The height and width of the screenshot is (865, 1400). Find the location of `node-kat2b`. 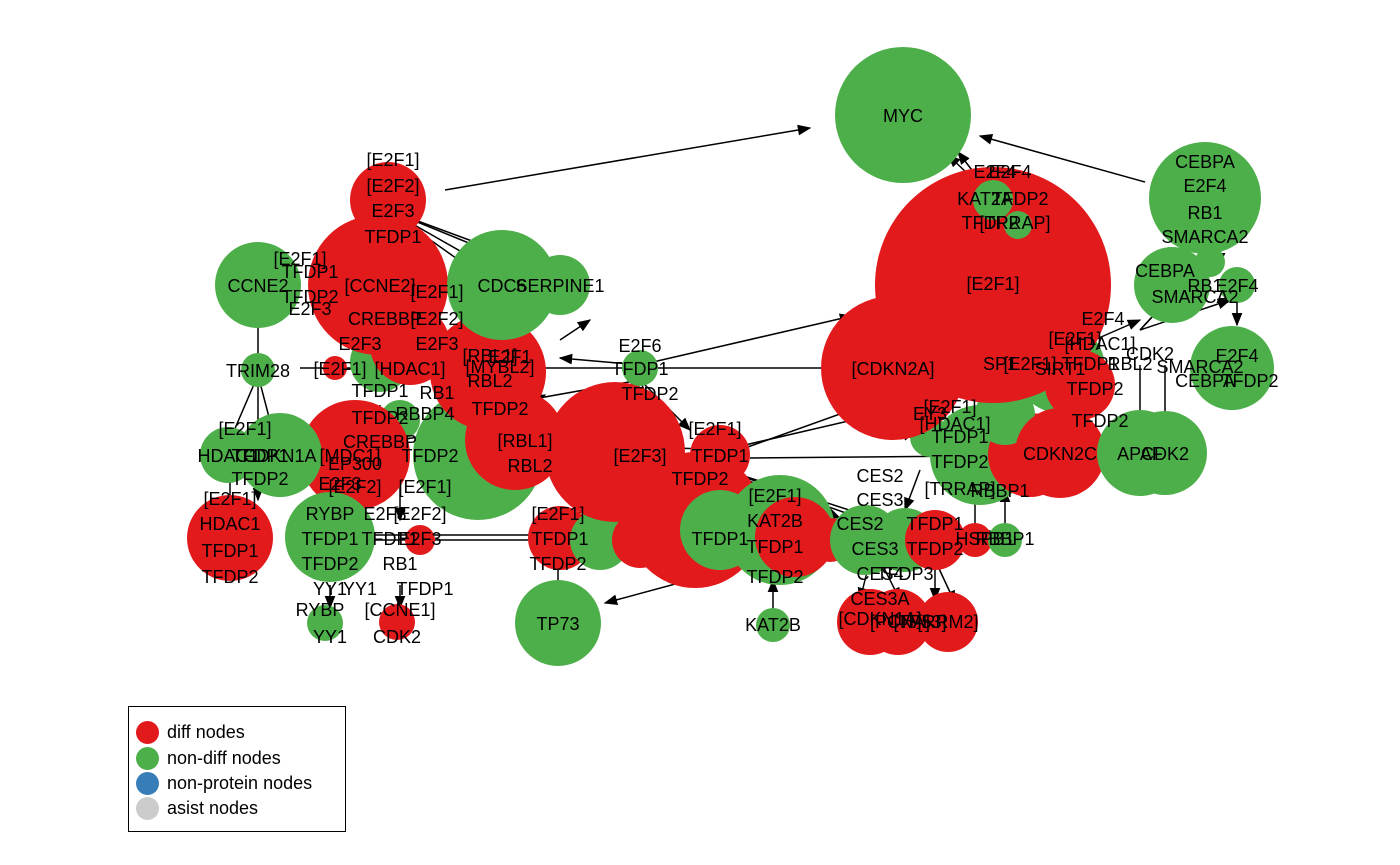

node-kat2b is located at coordinates (773, 625).